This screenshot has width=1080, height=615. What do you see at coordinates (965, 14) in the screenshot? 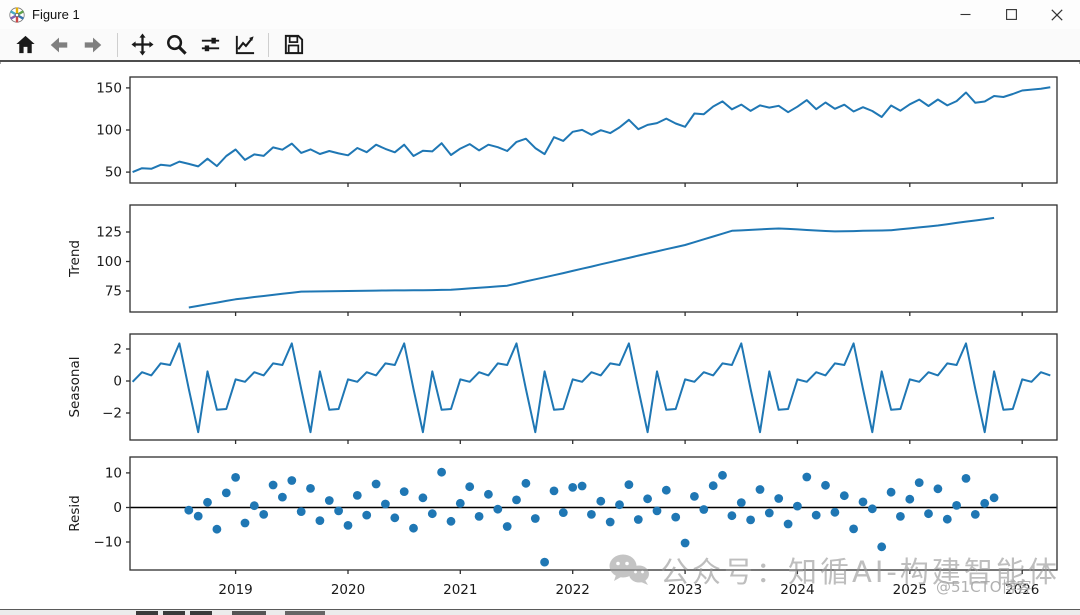
I see `minimize-button` at bounding box center [965, 14].